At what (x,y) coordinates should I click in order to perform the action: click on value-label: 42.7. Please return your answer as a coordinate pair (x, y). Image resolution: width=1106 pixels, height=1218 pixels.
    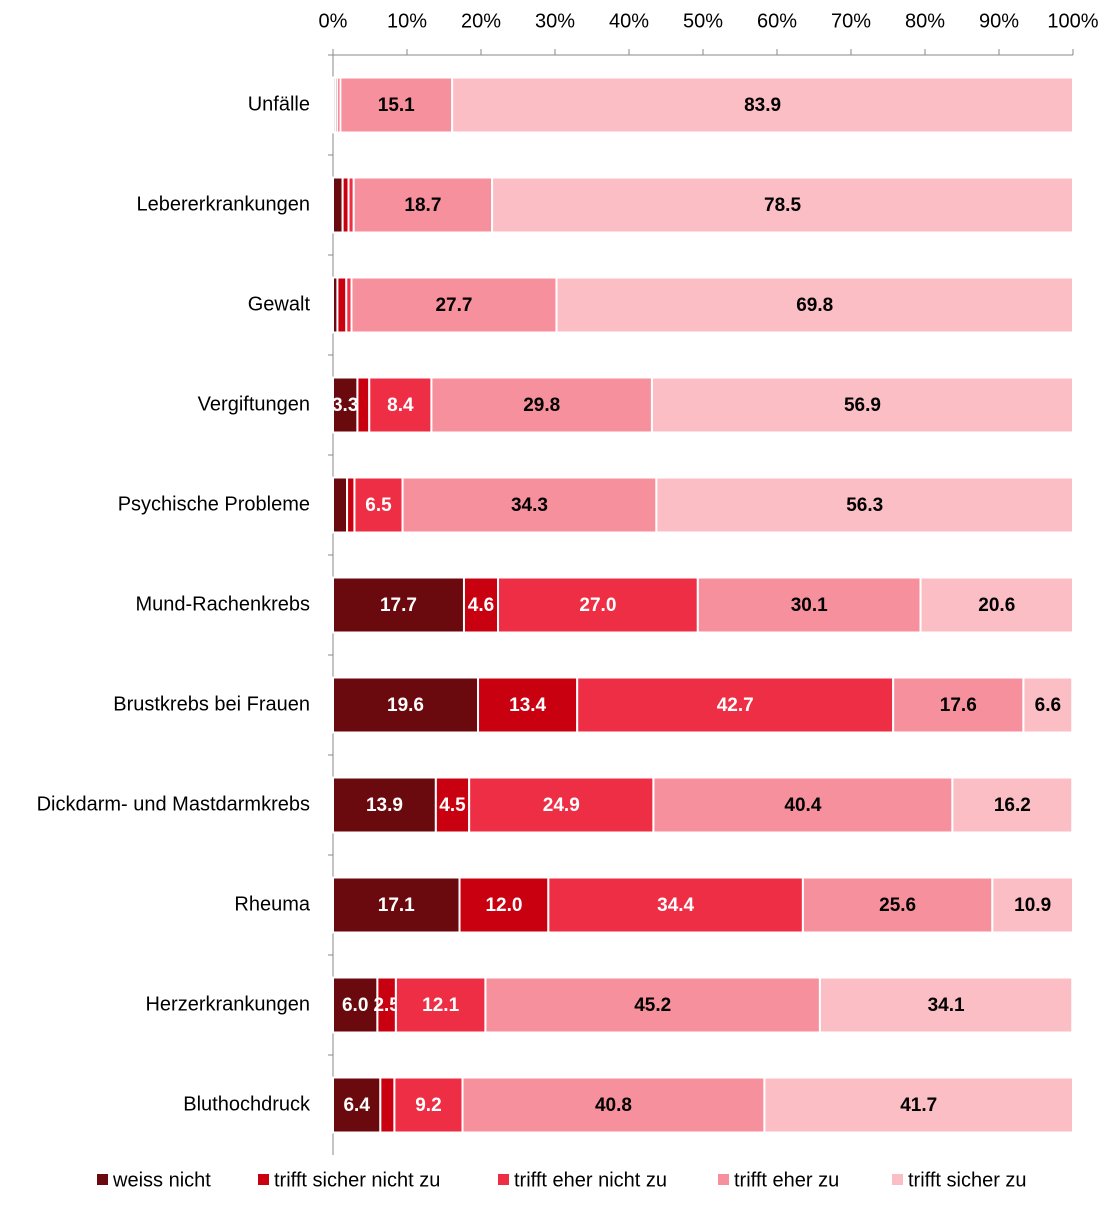
    Looking at the image, I should click on (735, 705).